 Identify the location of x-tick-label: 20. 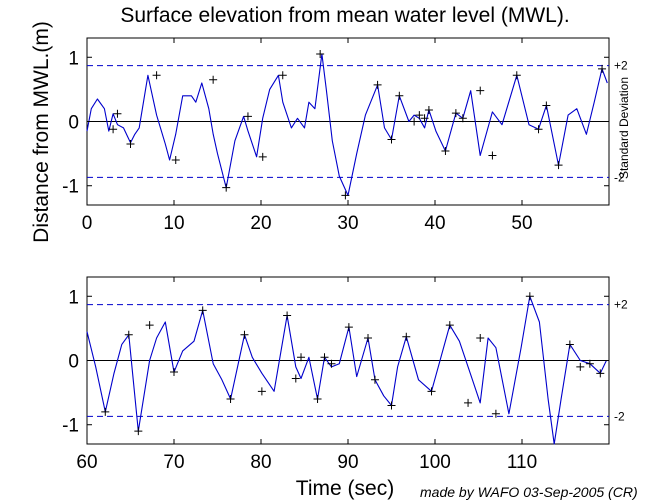
(260, 223).